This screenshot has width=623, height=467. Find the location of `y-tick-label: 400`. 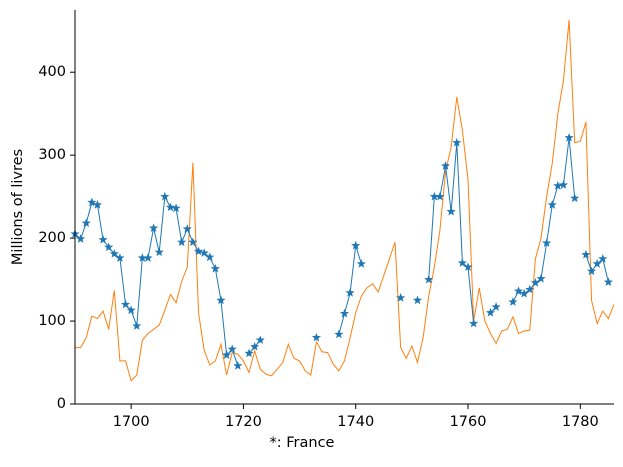

y-tick-label: 400 is located at coordinates (52, 72).